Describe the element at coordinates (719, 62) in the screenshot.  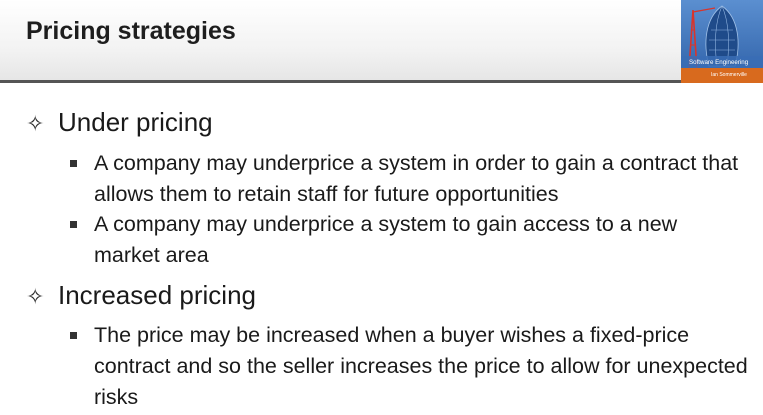
I see `svg-text: Software Engineering` at that location.